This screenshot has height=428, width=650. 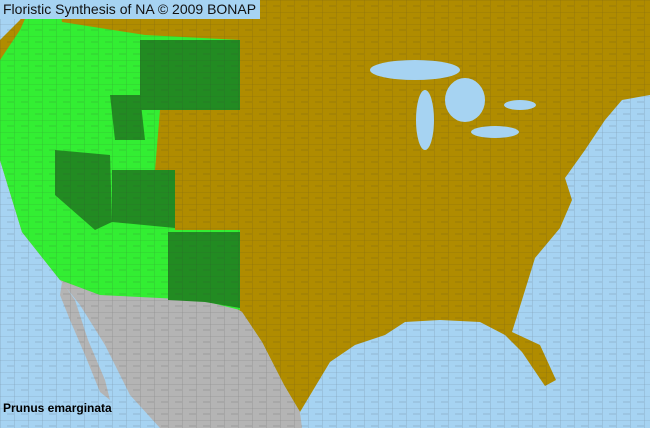 What do you see at coordinates (465, 100) in the screenshot?
I see `lake-huron` at bounding box center [465, 100].